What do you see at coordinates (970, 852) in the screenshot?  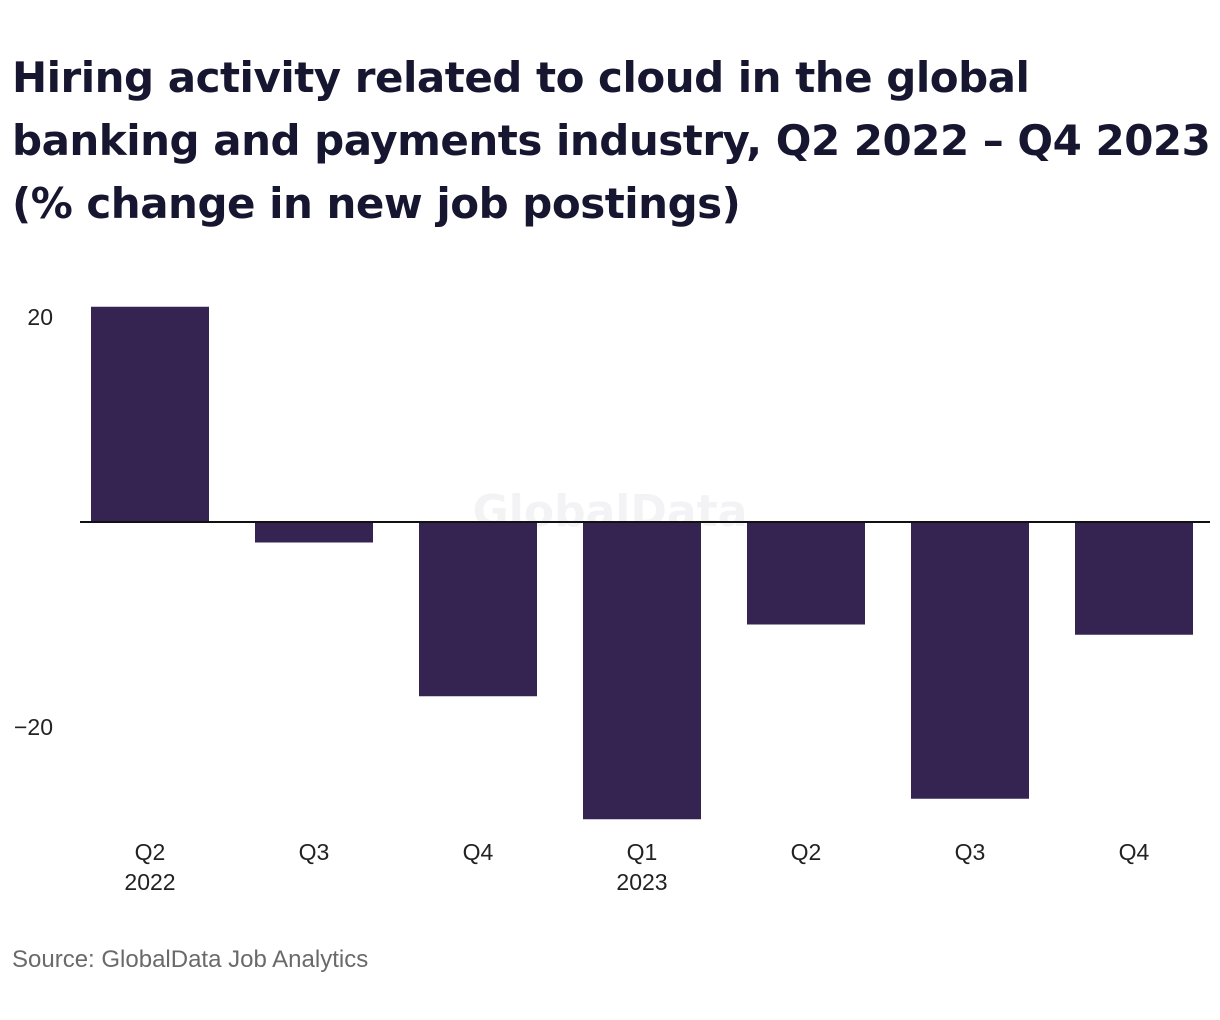 I see `x-tick-label-5: Q3` at bounding box center [970, 852].